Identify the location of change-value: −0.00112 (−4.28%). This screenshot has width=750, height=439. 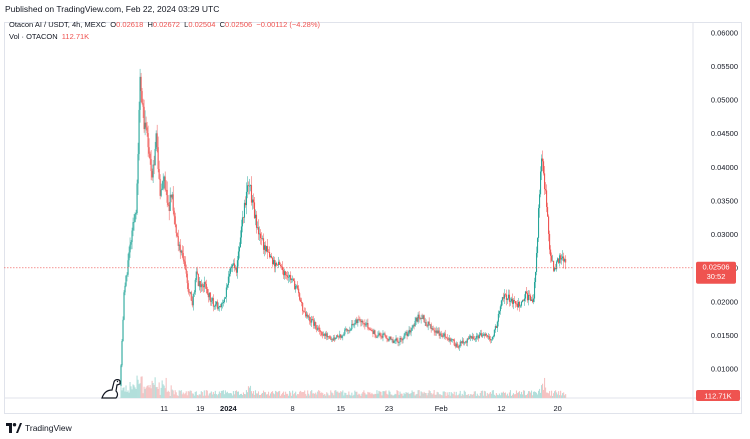
(288, 24).